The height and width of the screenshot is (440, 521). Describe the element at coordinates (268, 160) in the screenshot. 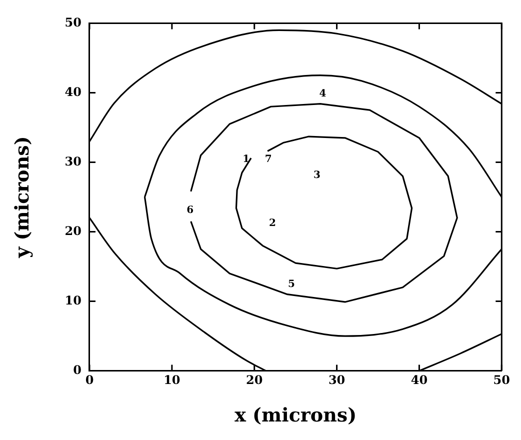

I see `annotation: 7` at that location.